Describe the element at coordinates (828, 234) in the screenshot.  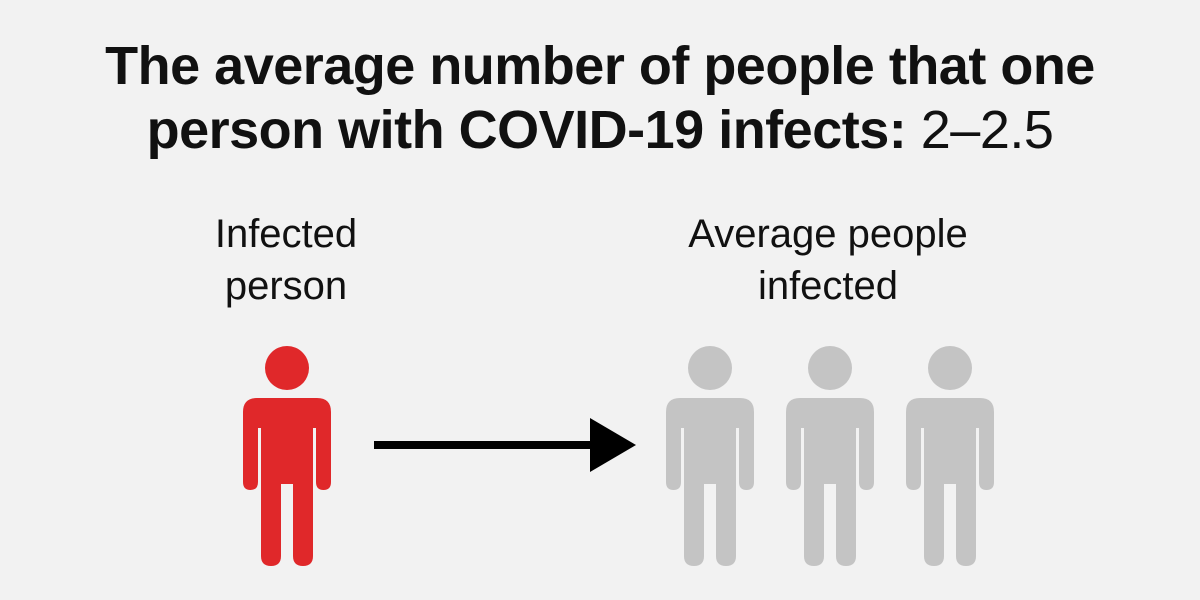
I see `average-infected-label-line-1: Average people` at that location.